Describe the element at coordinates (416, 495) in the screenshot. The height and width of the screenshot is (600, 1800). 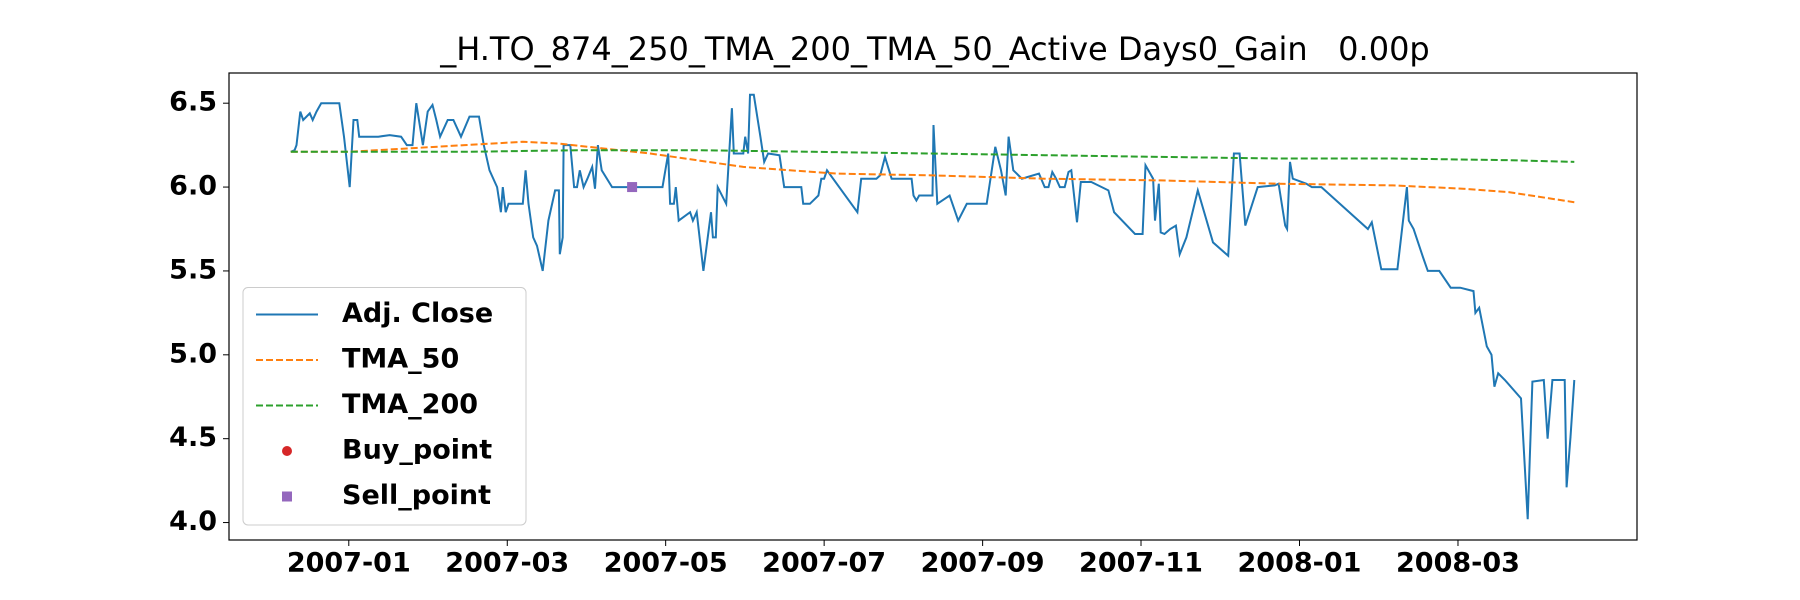
I see `legend-label: Sell_point` at that location.